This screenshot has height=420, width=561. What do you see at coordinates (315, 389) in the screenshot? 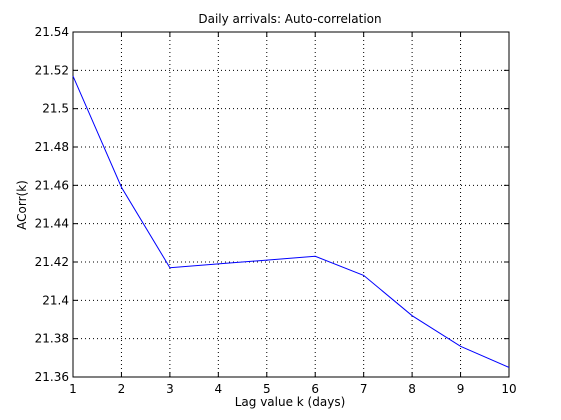
I see `x-tick-label: 6` at bounding box center [315, 389].